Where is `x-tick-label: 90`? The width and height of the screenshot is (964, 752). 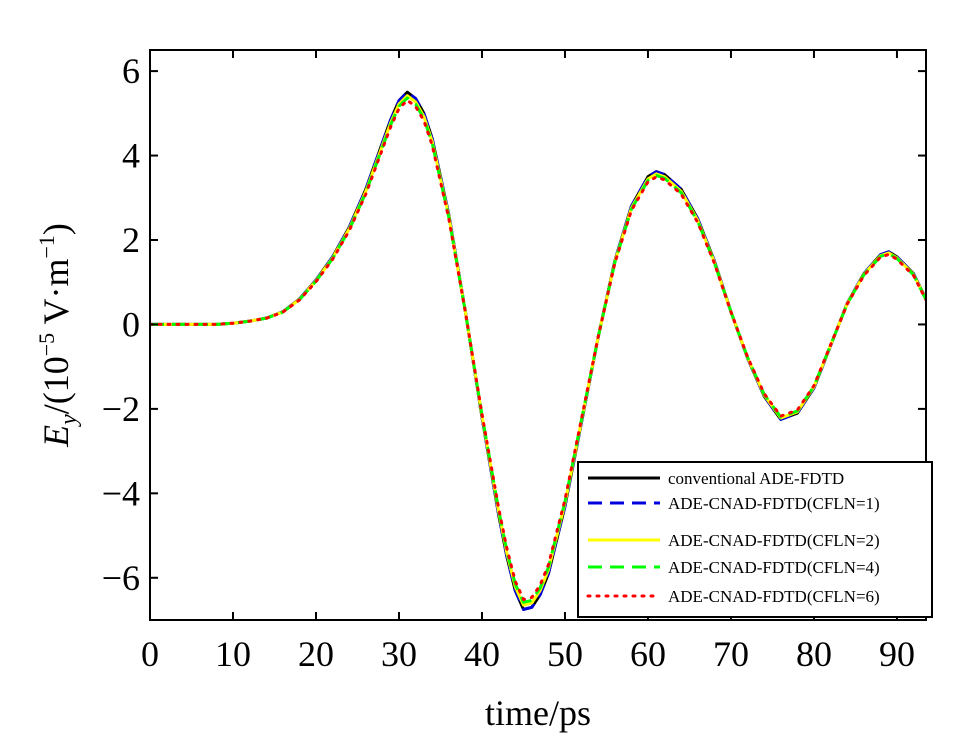
x-tick-label: 90 is located at coordinates (897, 654).